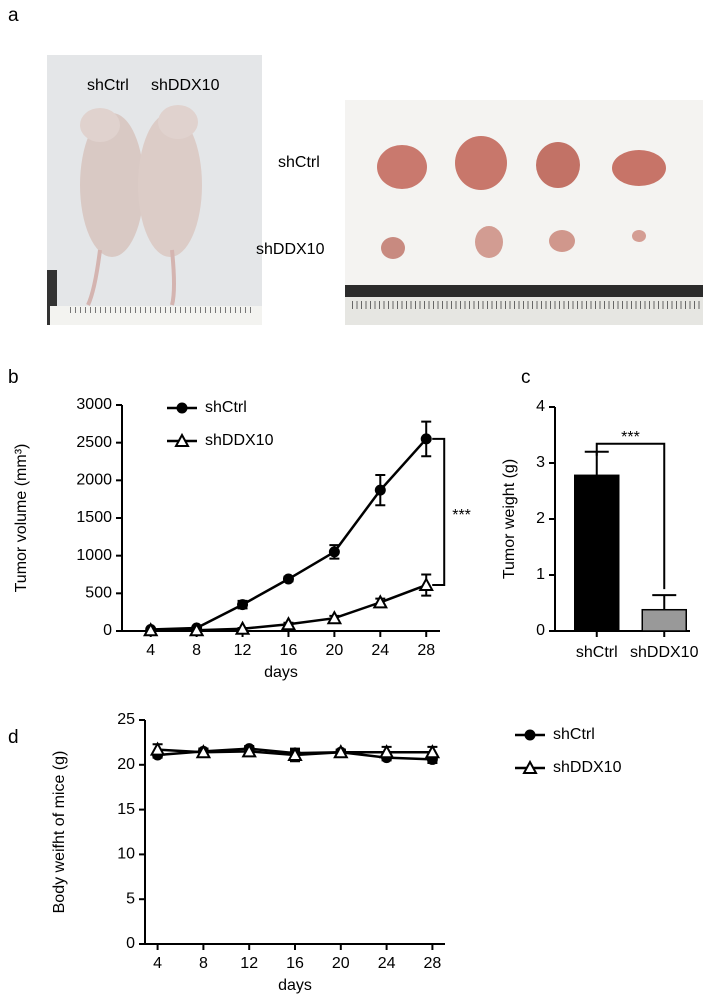 Image resolution: width=709 pixels, height=1005 pixels. What do you see at coordinates (540, 518) in the screenshot?
I see `y-tick-label: 2` at bounding box center [540, 518].